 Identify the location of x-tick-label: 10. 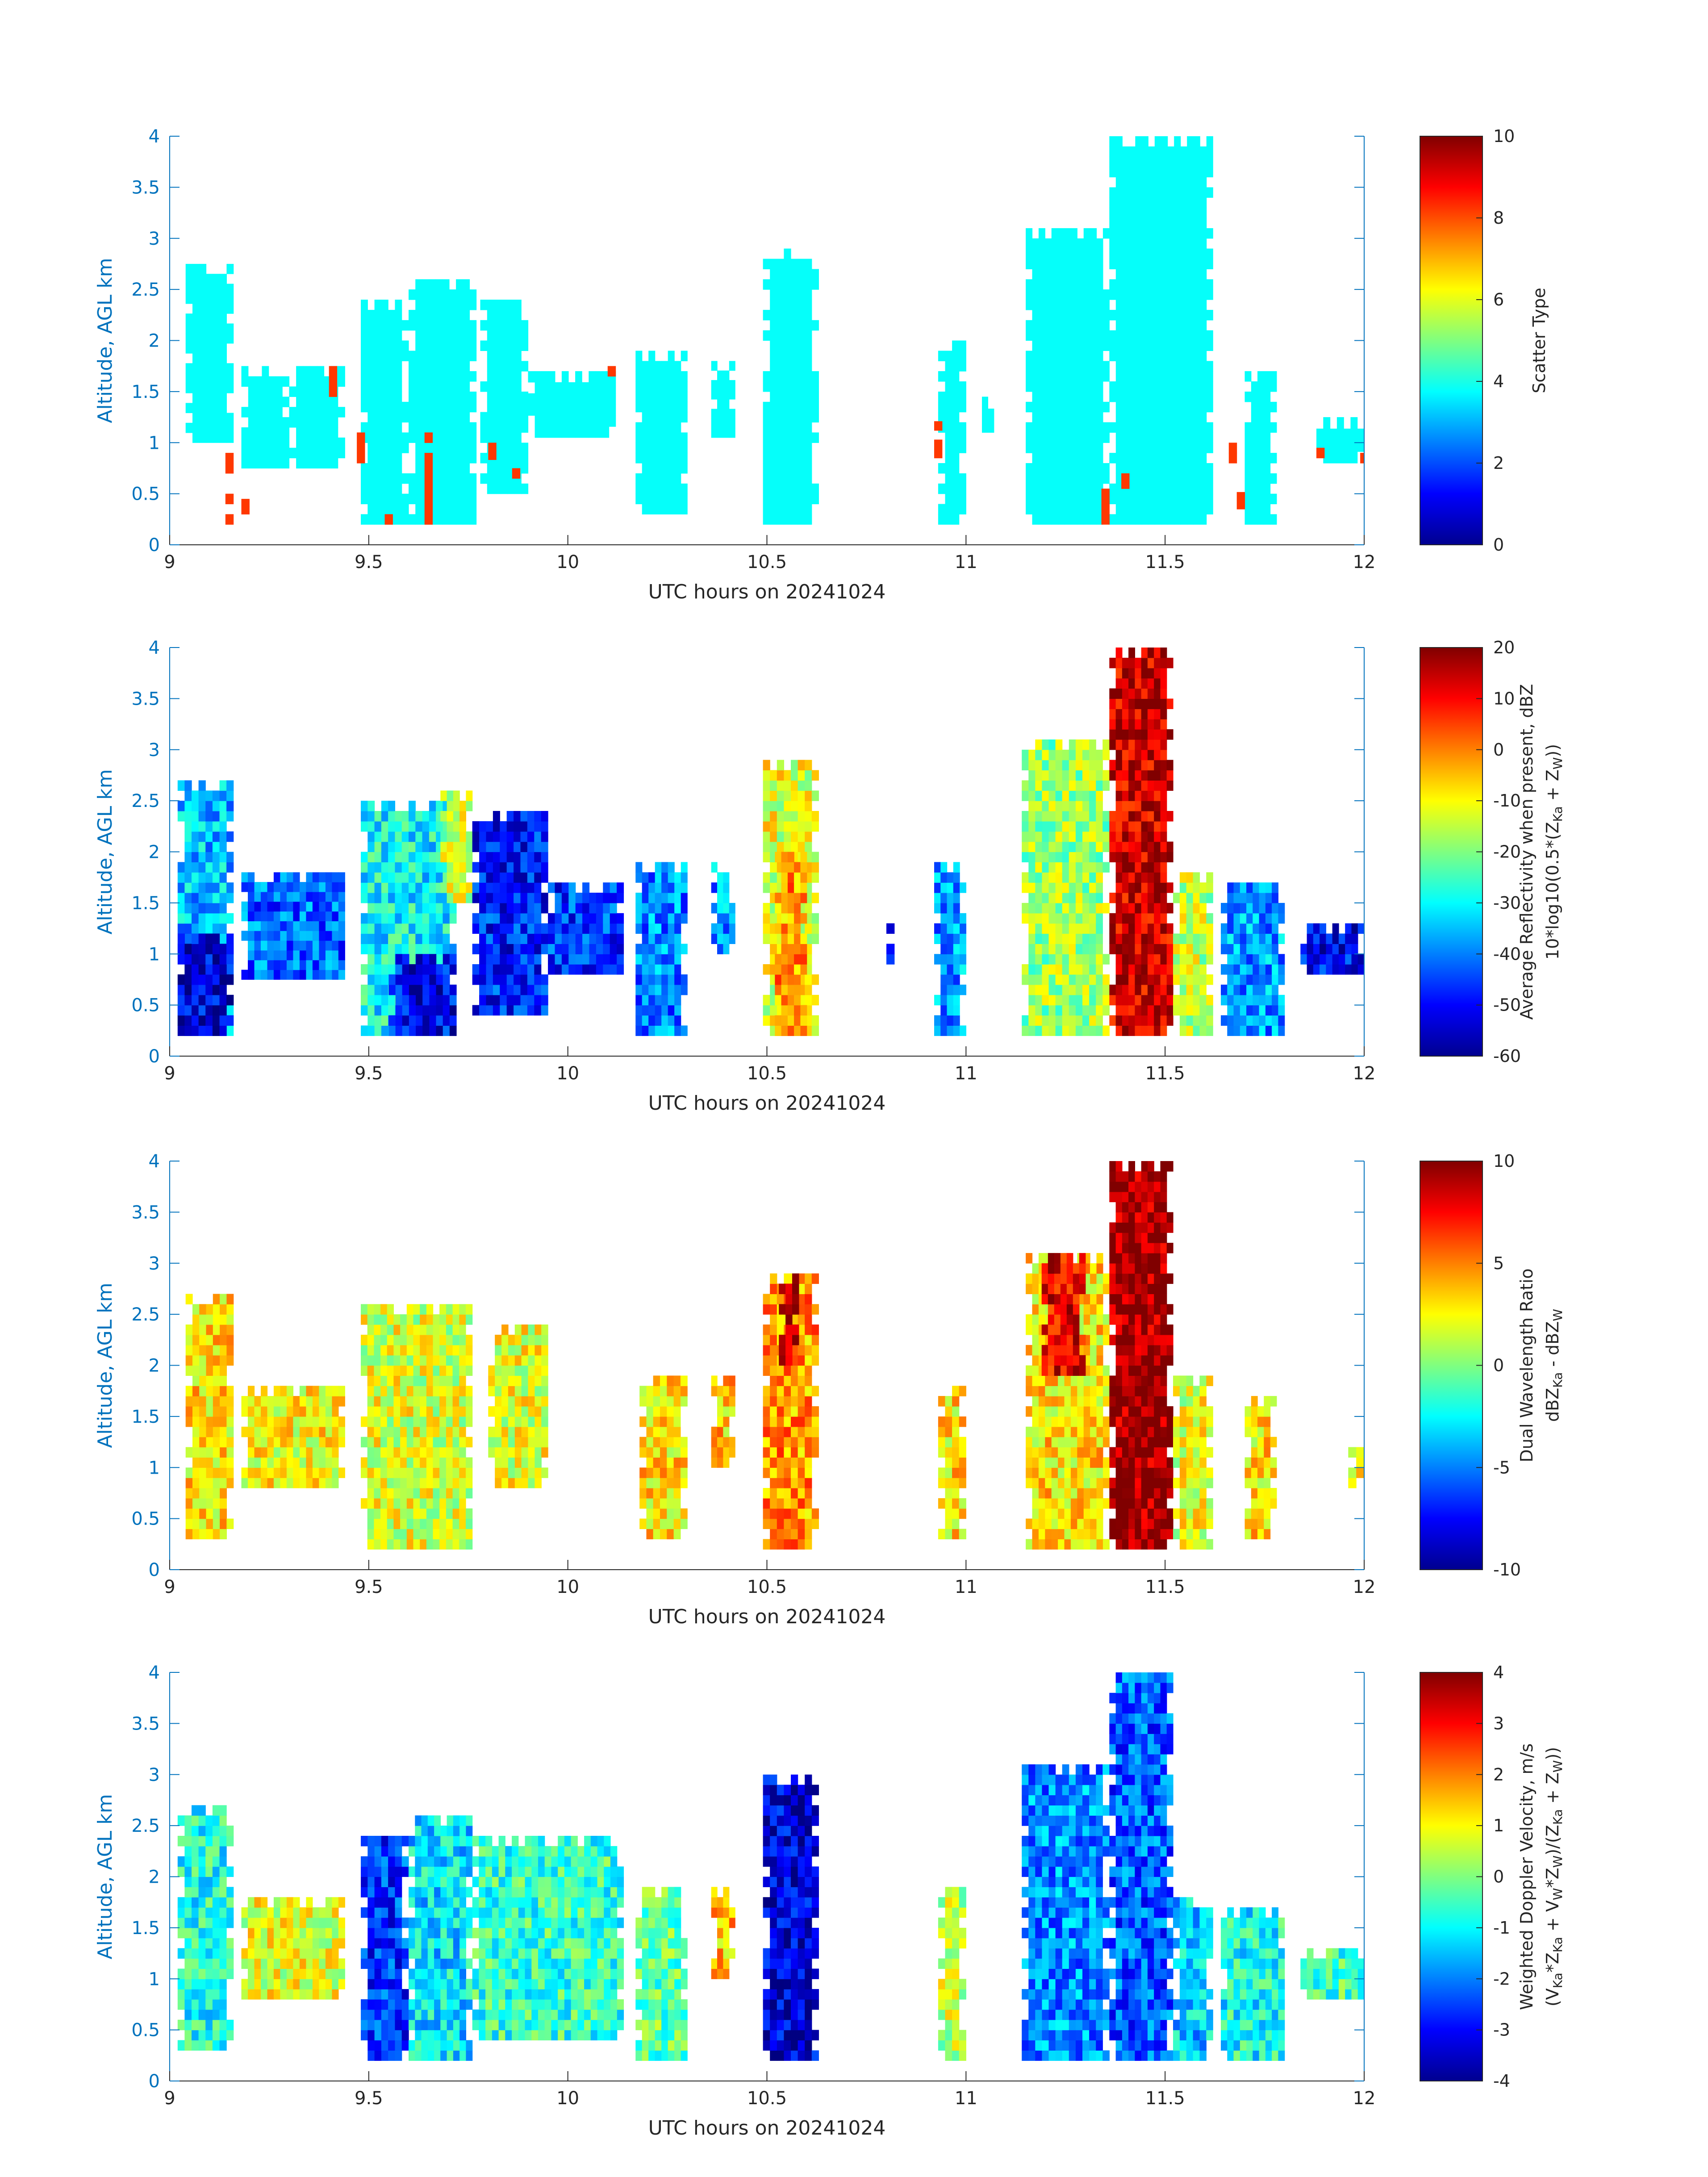
(567, 562).